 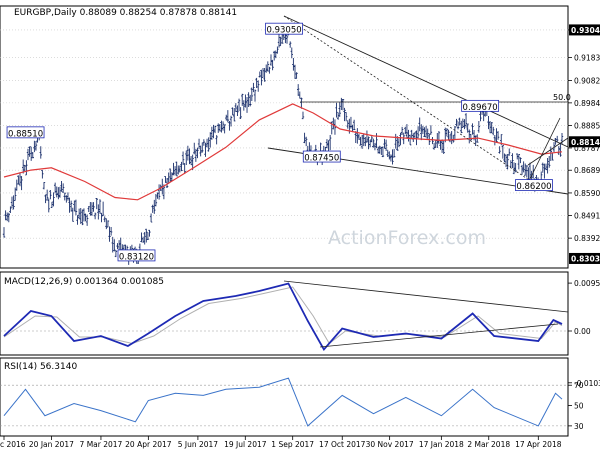 What do you see at coordinates (25, 134) in the screenshot?
I see `annotation-label: 0.88510` at bounding box center [25, 134].